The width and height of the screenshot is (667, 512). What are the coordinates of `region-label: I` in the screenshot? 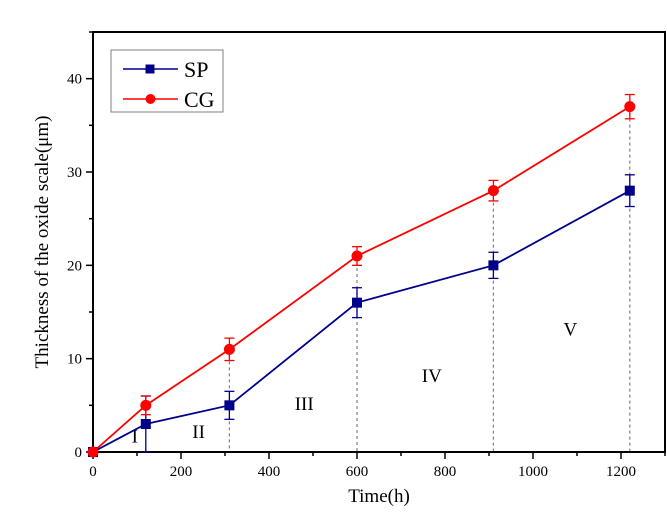 It's located at (135, 437).